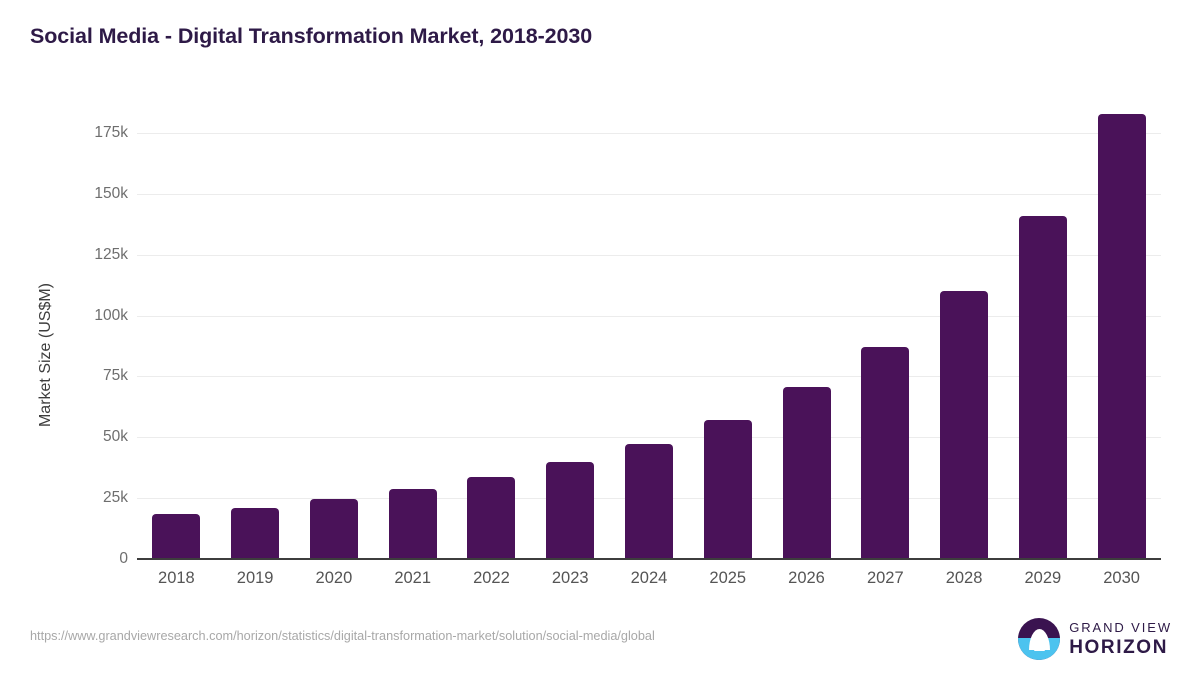  What do you see at coordinates (491, 517) in the screenshot?
I see `bar-2022` at bounding box center [491, 517].